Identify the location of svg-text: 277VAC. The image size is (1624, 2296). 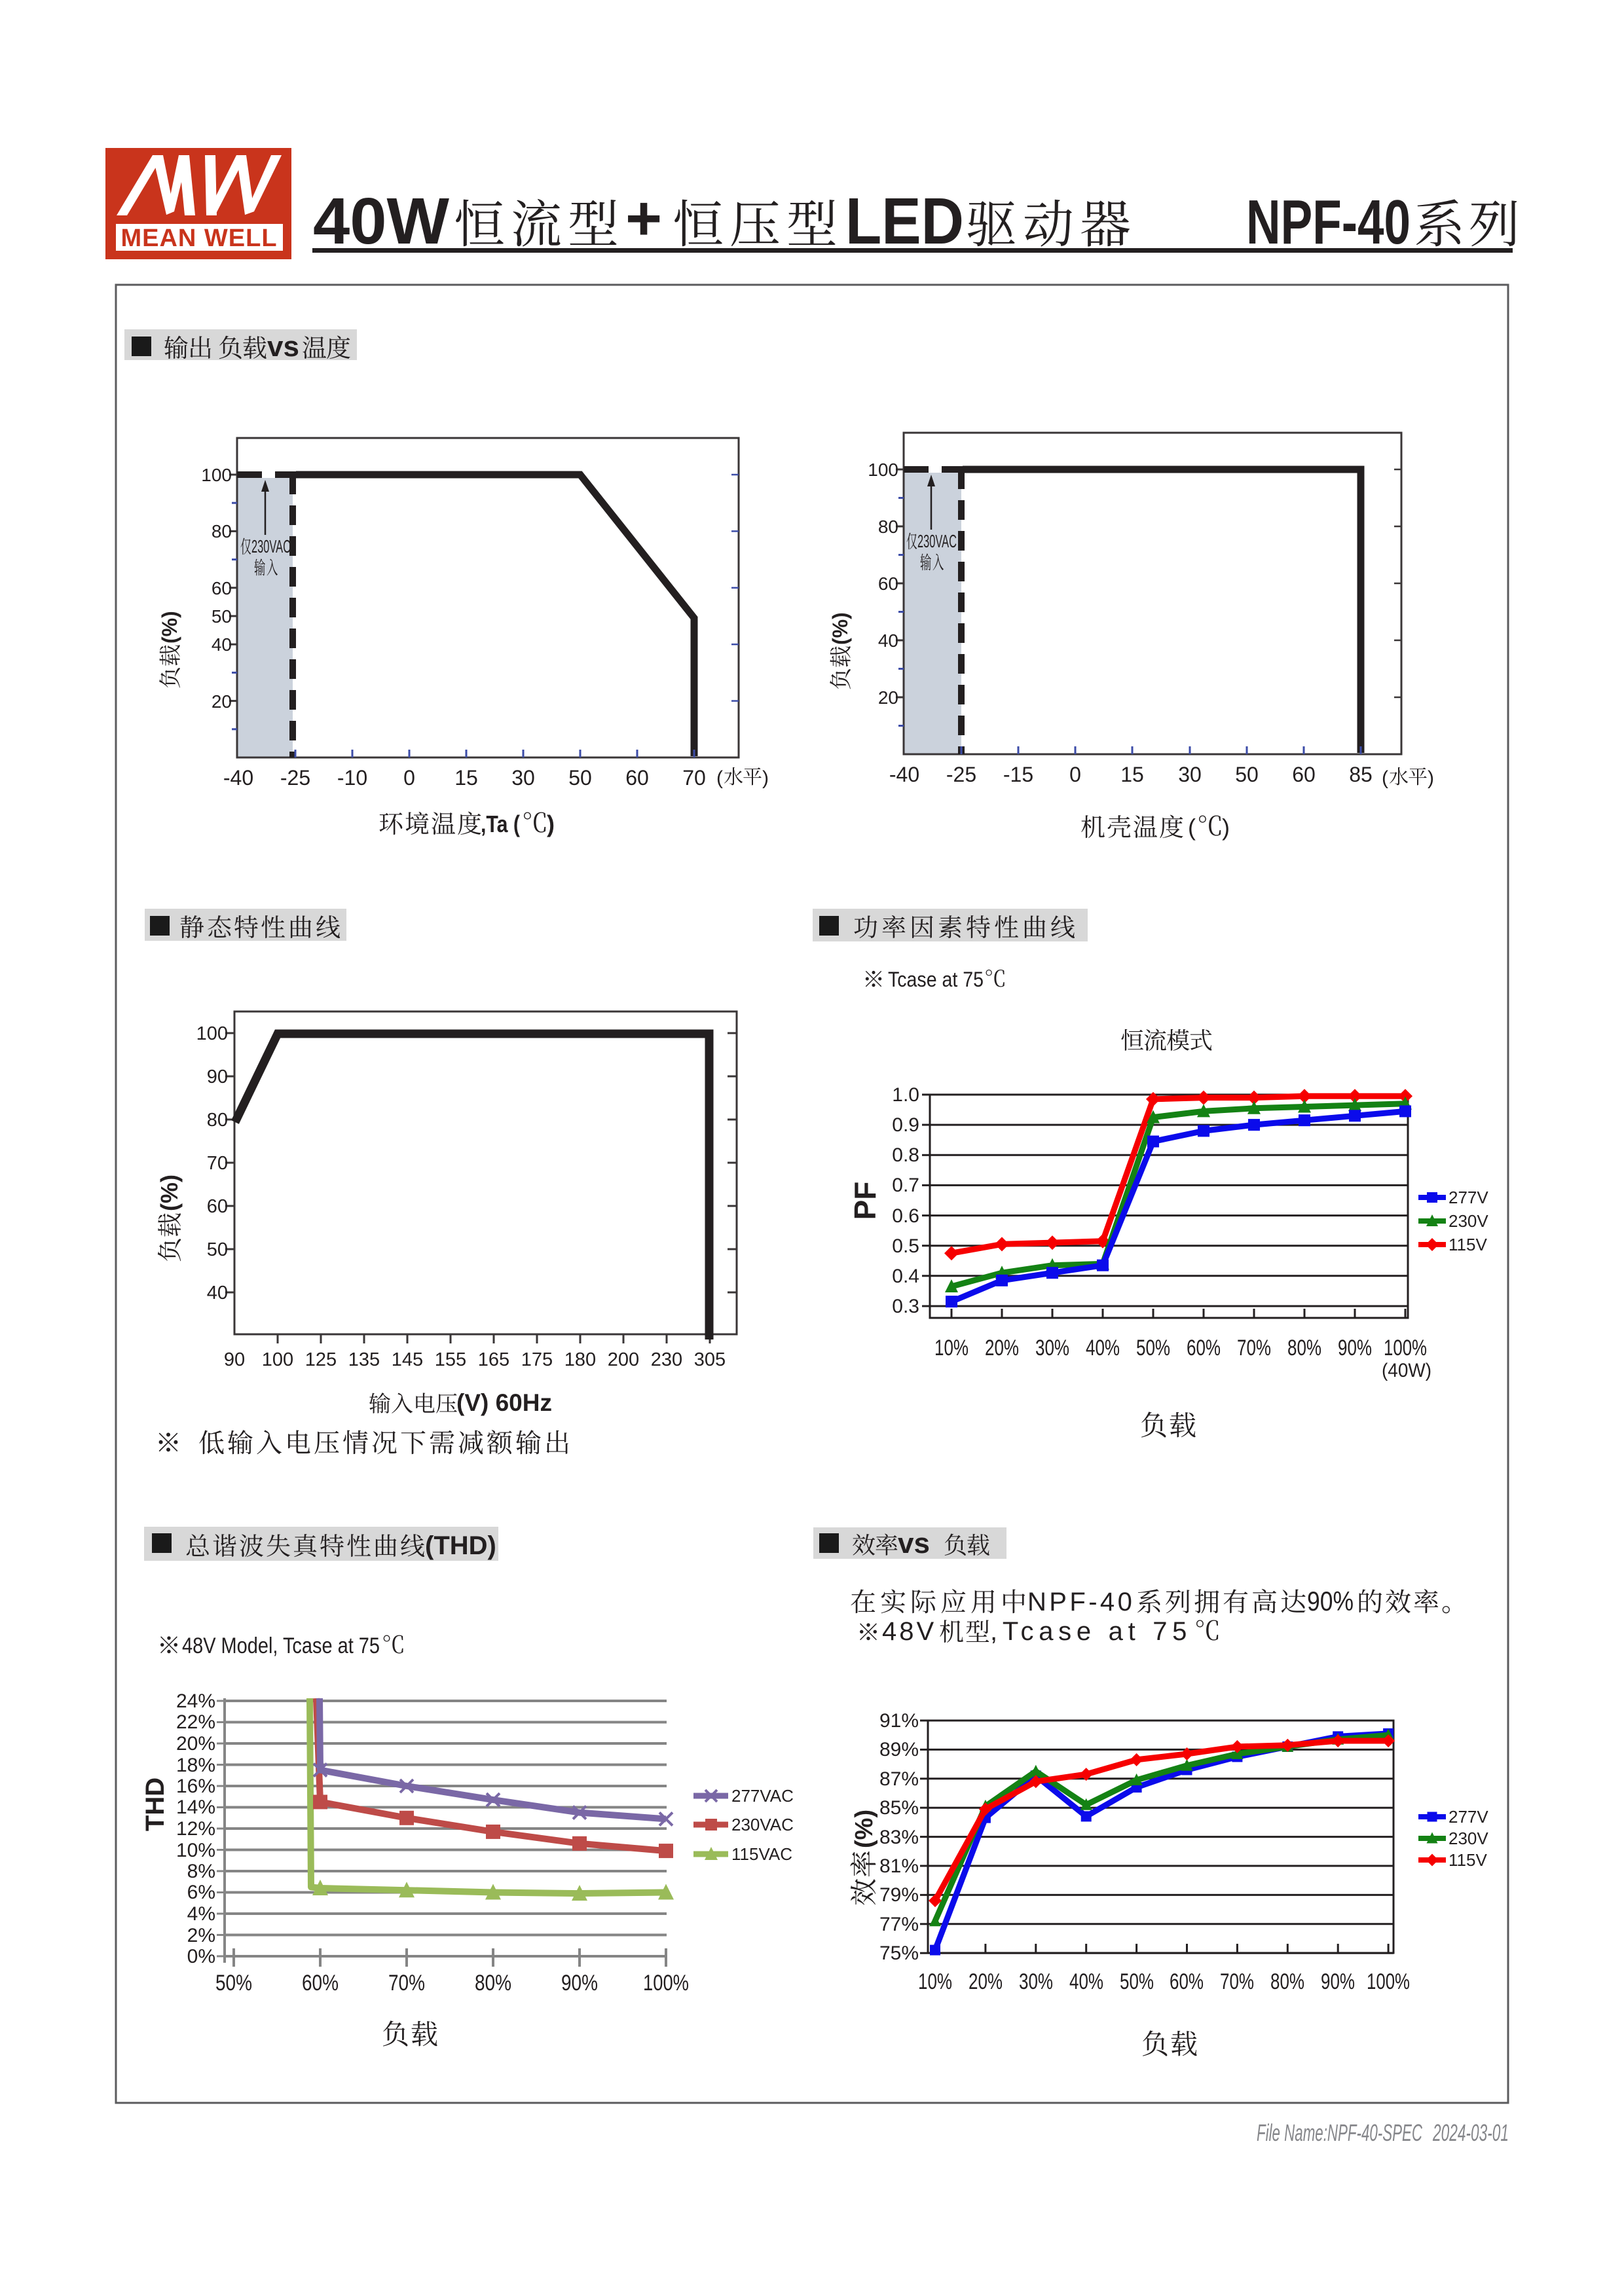
(762, 1796).